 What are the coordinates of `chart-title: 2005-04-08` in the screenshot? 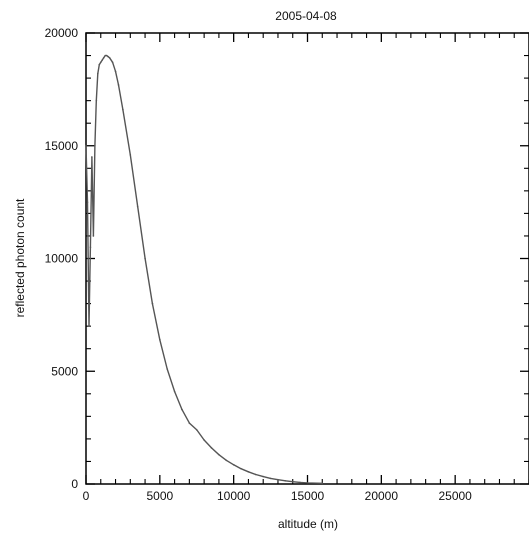 It's located at (306, 16).